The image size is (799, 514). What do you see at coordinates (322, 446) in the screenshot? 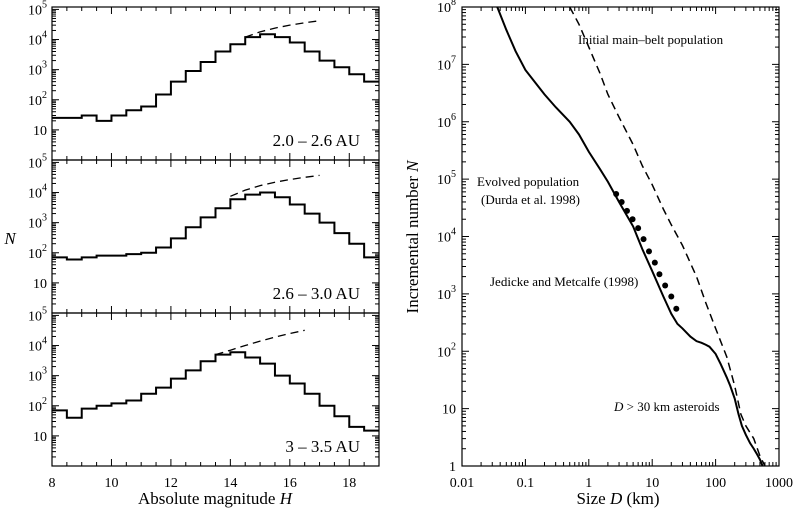
I see `panel-label: 3 – 3.5 AU` at bounding box center [322, 446].